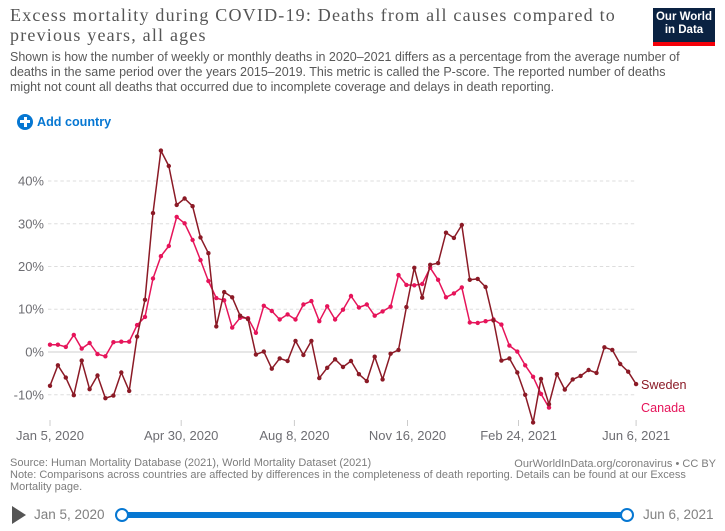 Image resolution: width=725 pixels, height=531 pixels. I want to click on svg-text: 20%, so click(31, 266).